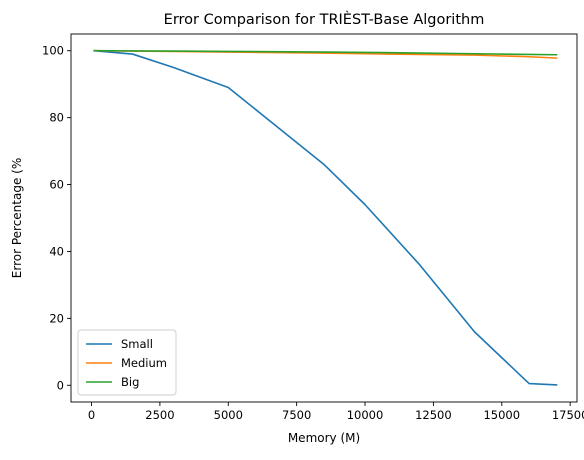 The image size is (584, 460). I want to click on legend-label-small: Small, so click(137, 344).